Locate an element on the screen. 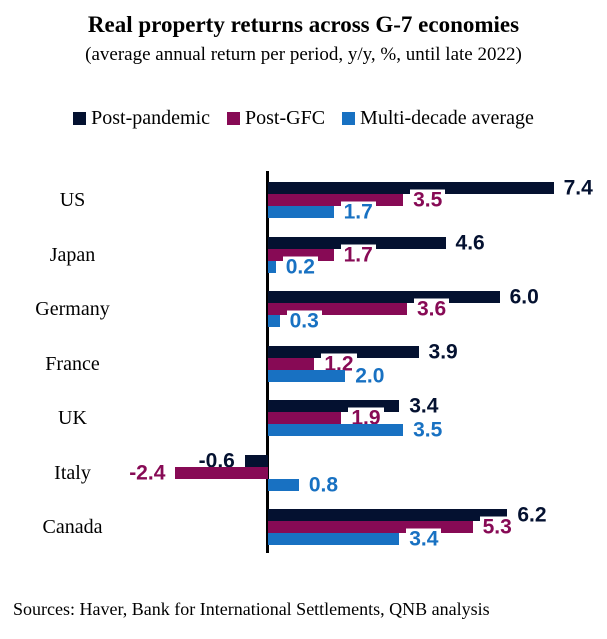 The height and width of the screenshot is (639, 607). bar-multi-decade-average-france is located at coordinates (307, 375).